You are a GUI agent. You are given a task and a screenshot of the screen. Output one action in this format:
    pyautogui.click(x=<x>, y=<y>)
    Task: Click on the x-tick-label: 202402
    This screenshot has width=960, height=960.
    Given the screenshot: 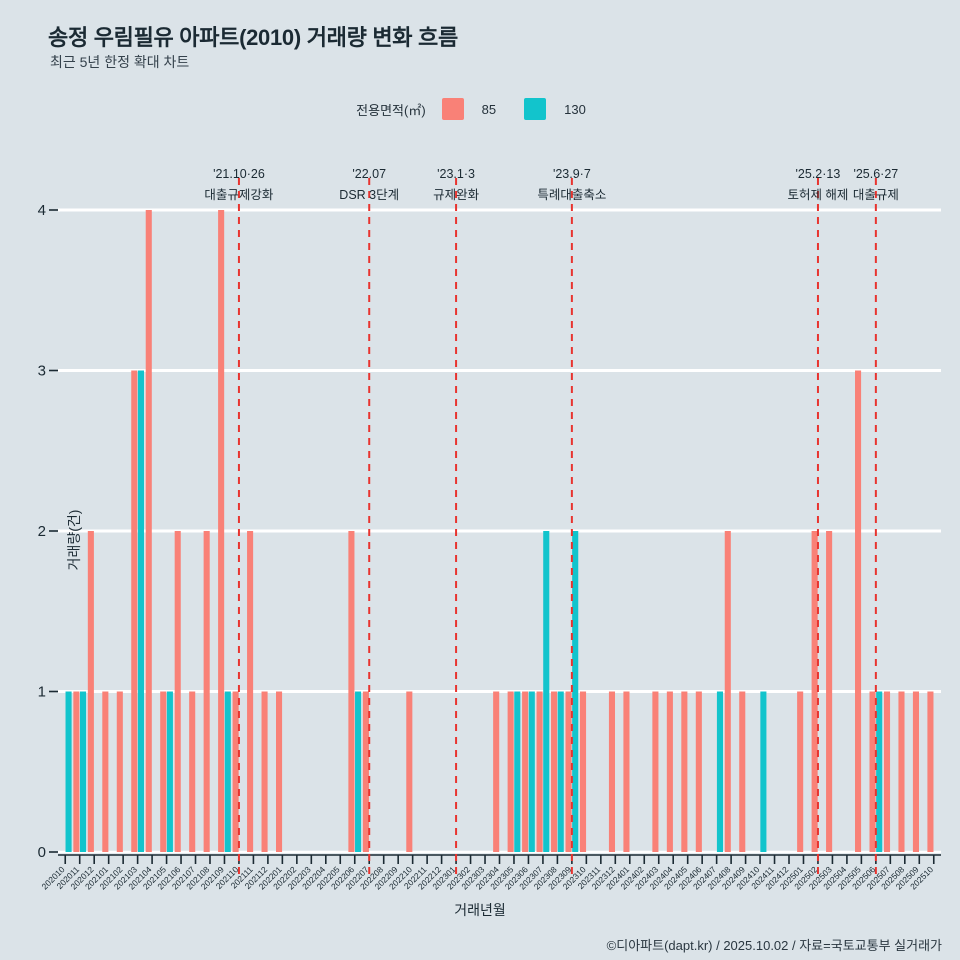 What is the action you would take?
    pyautogui.click(x=632, y=877)
    